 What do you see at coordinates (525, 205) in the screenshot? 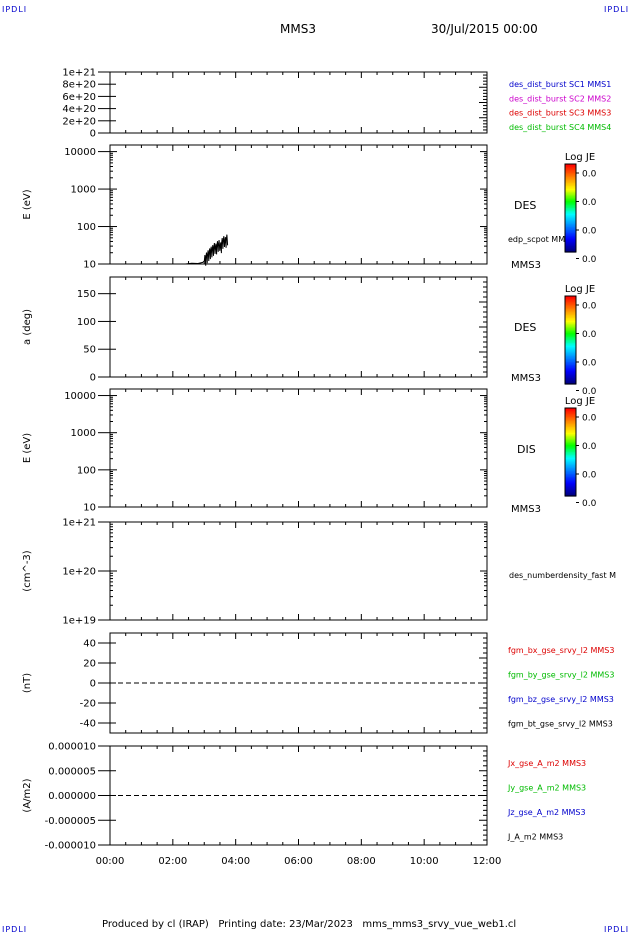
I see `panel-label: DES` at bounding box center [525, 205].